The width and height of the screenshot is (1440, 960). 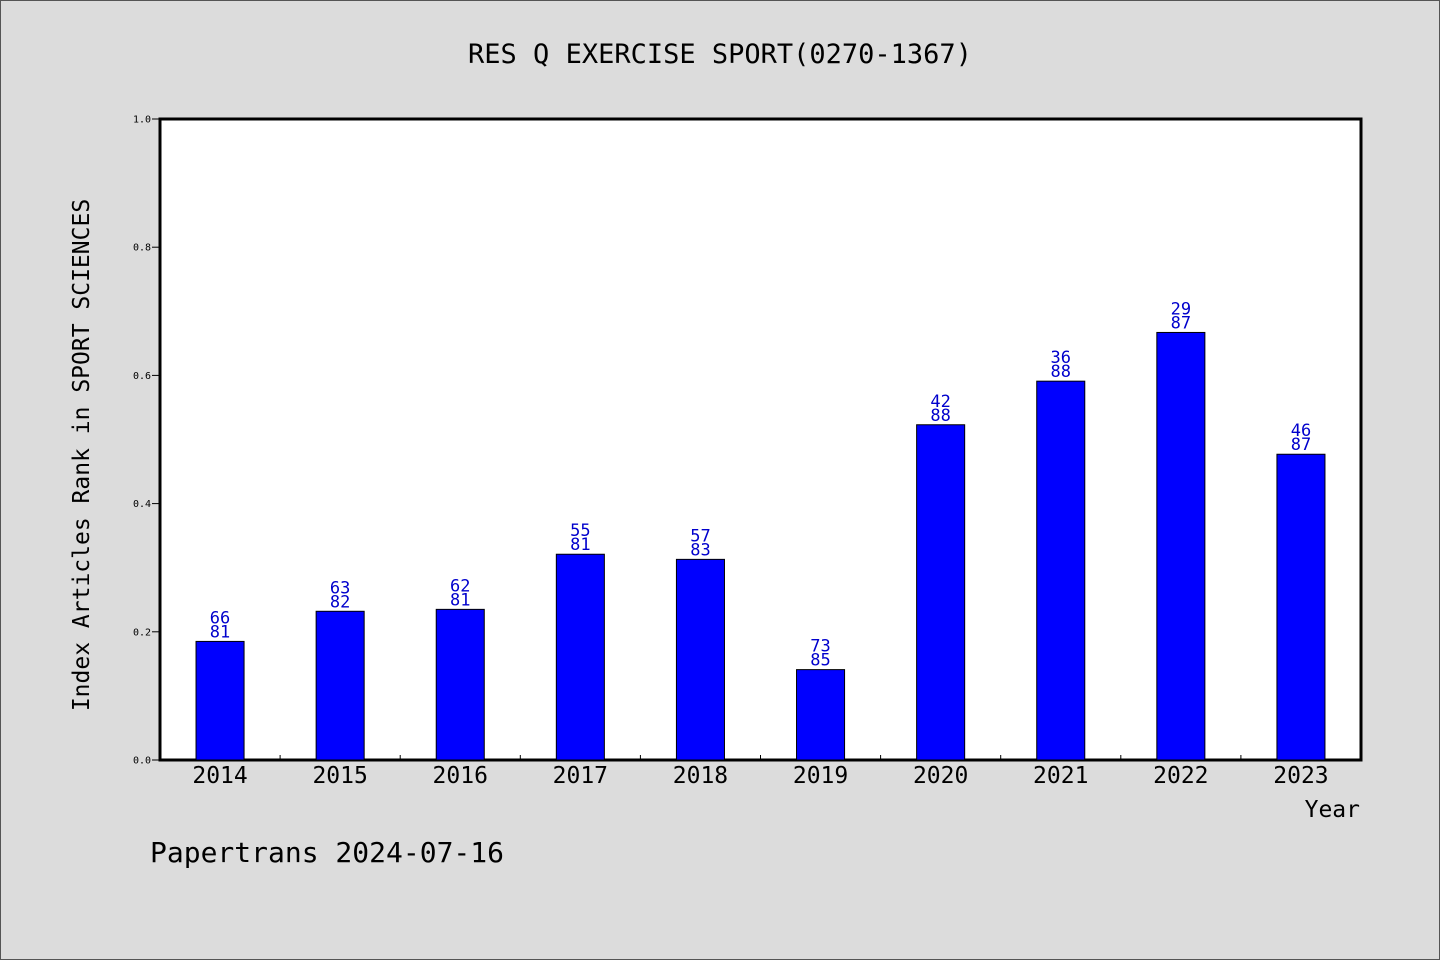 What do you see at coordinates (1300, 776) in the screenshot?
I see `x-tick-label: 2023` at bounding box center [1300, 776].